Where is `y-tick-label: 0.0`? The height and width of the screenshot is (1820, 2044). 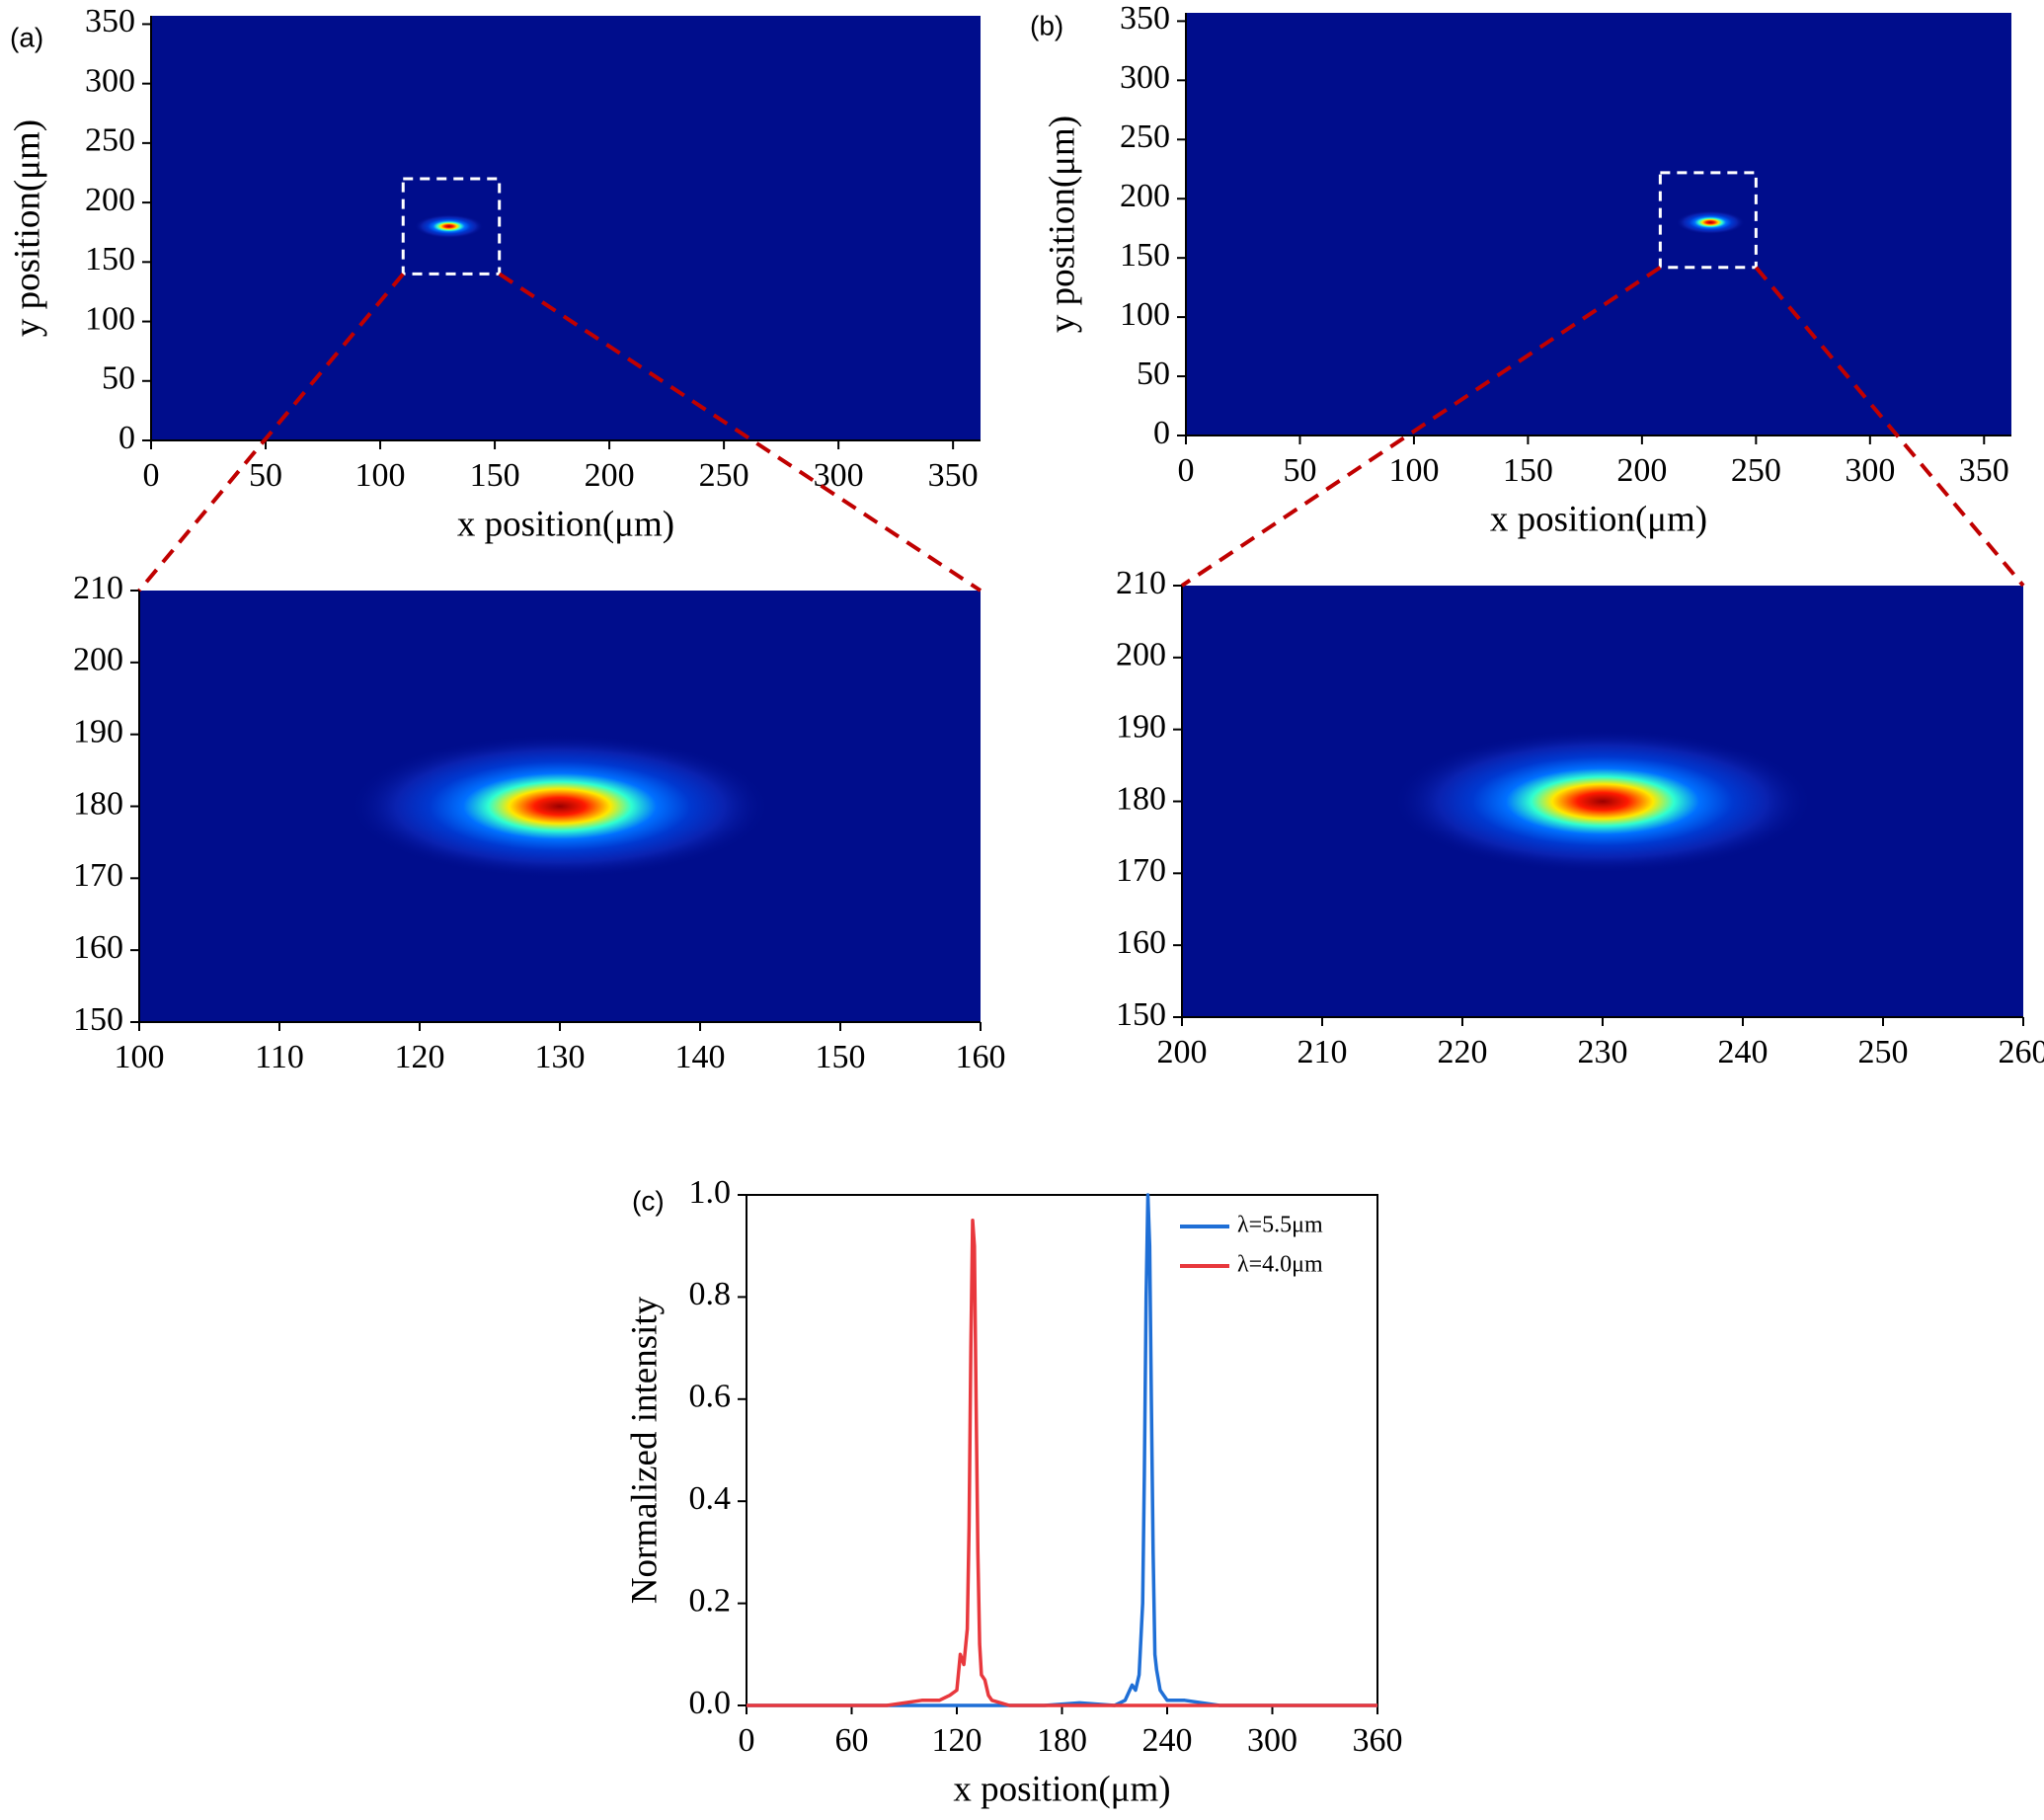 y-tick-label: 0.0 is located at coordinates (710, 1703).